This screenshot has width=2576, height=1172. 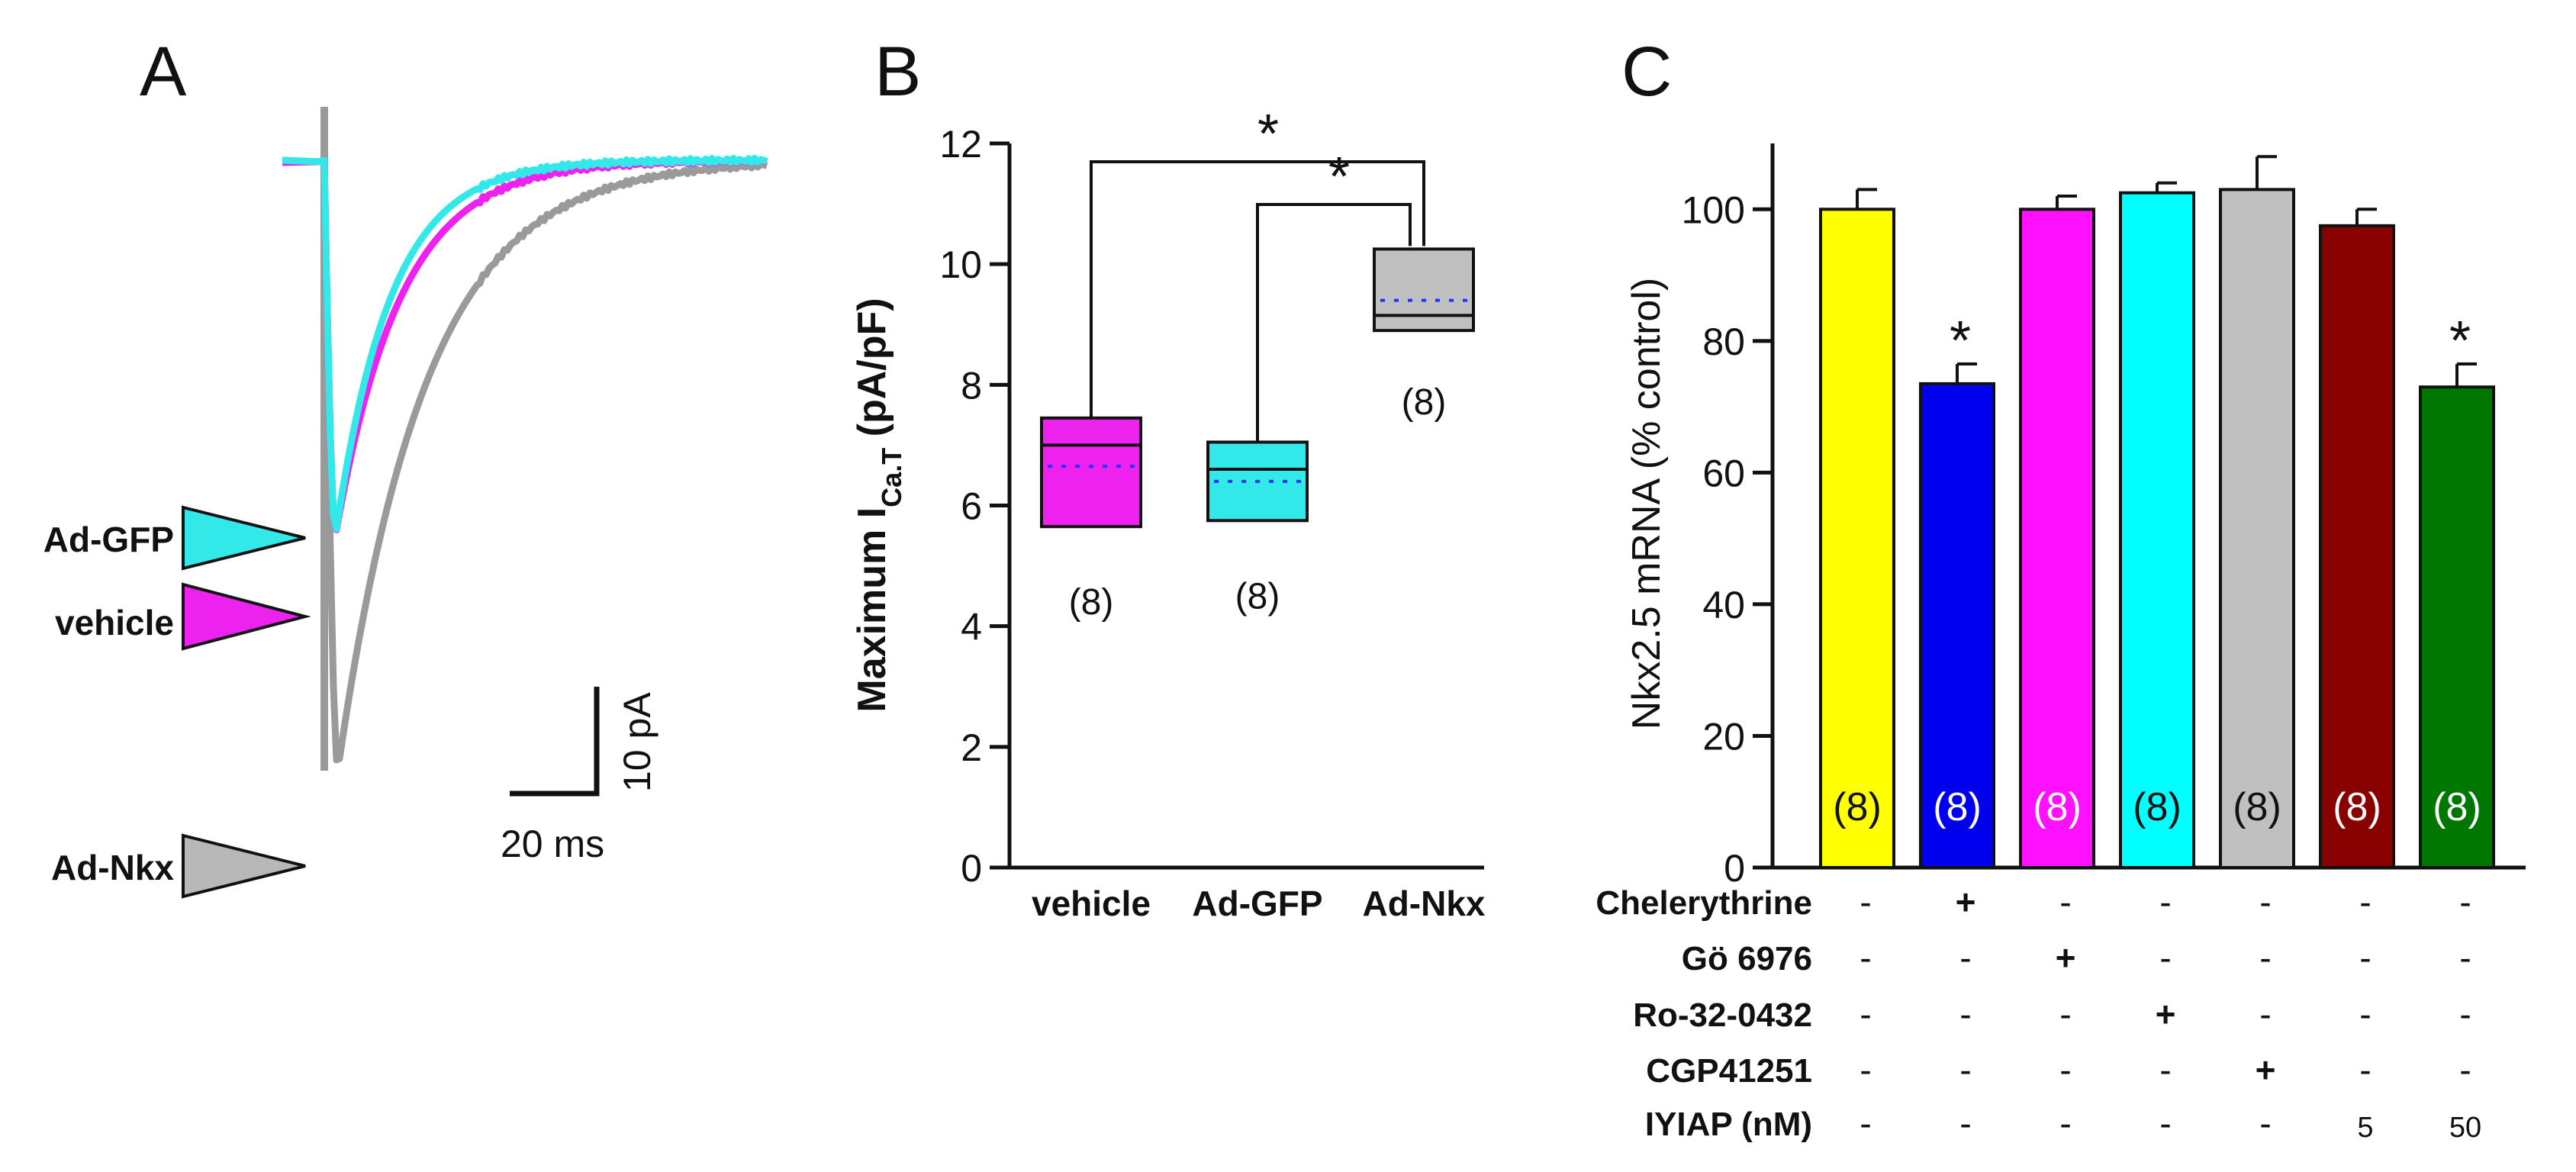 I want to click on condition-cell-chelerythrine-2: +, so click(x=1966, y=902).